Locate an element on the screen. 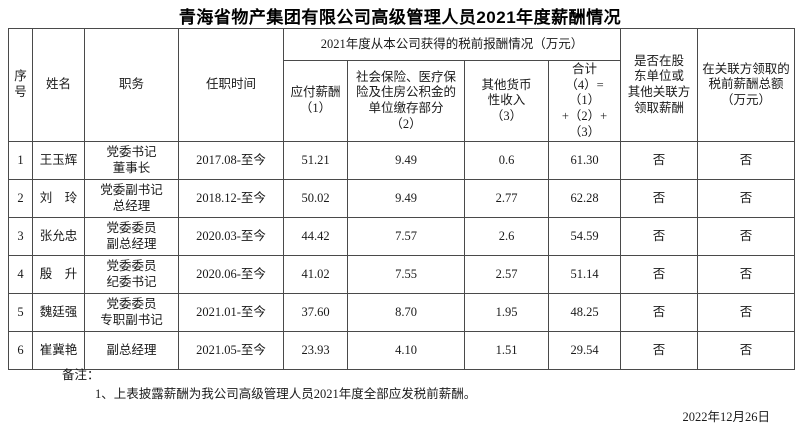 This screenshot has height=434, width=800. cell-payable: 51.21 is located at coordinates (315, 161).